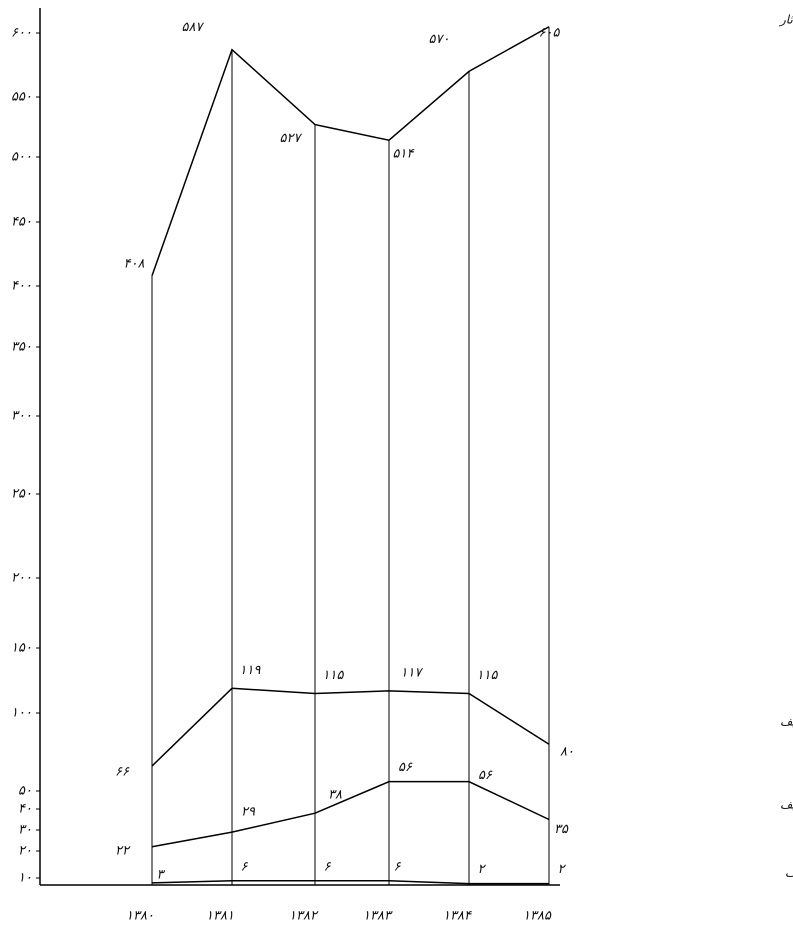 This screenshot has width=793, height=935. I want to click on y-tick-label: ۲۰, so click(25, 851).